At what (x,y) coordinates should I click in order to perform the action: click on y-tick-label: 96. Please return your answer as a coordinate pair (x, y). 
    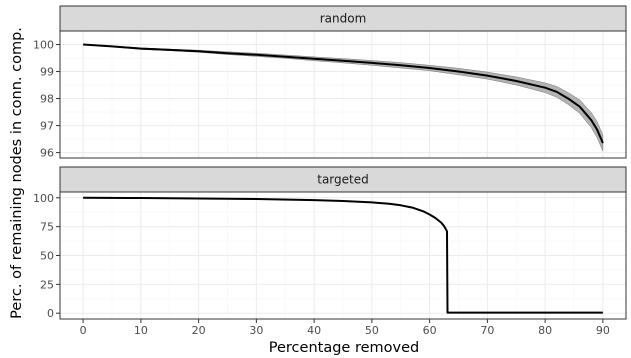
    Looking at the image, I should click on (47, 153).